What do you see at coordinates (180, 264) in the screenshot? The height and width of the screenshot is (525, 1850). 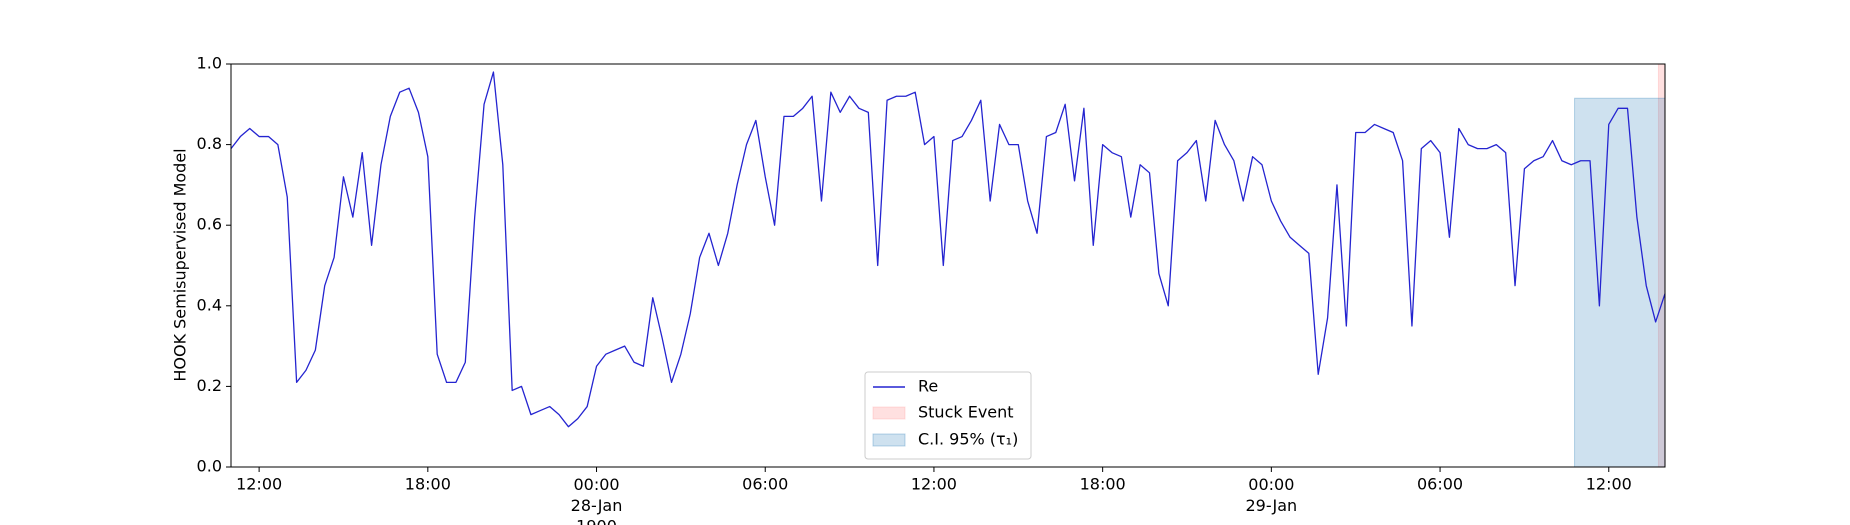 I see `y-axis-label: HOOK Semisupervised Model` at bounding box center [180, 264].